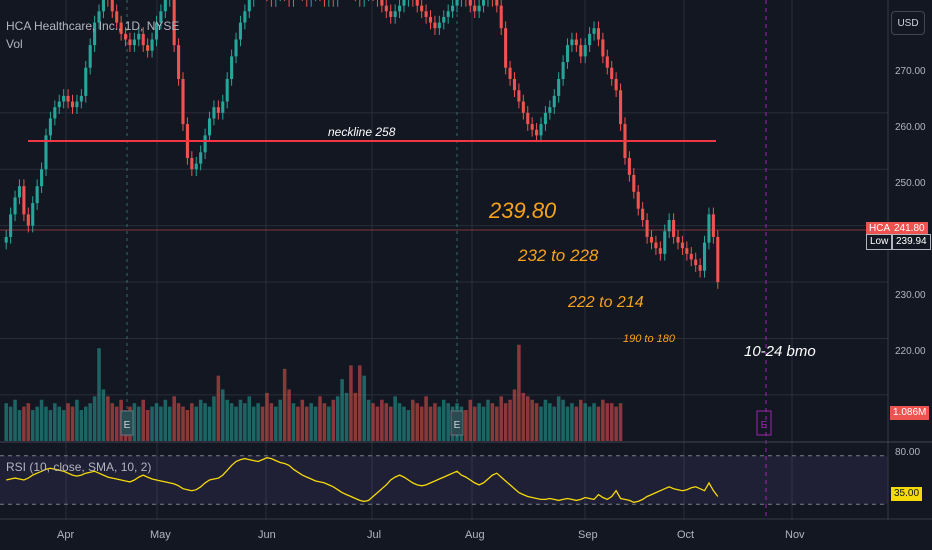 This screenshot has width=932, height=550. What do you see at coordinates (908, 23) in the screenshot?
I see `currency-button: USD` at bounding box center [908, 23].